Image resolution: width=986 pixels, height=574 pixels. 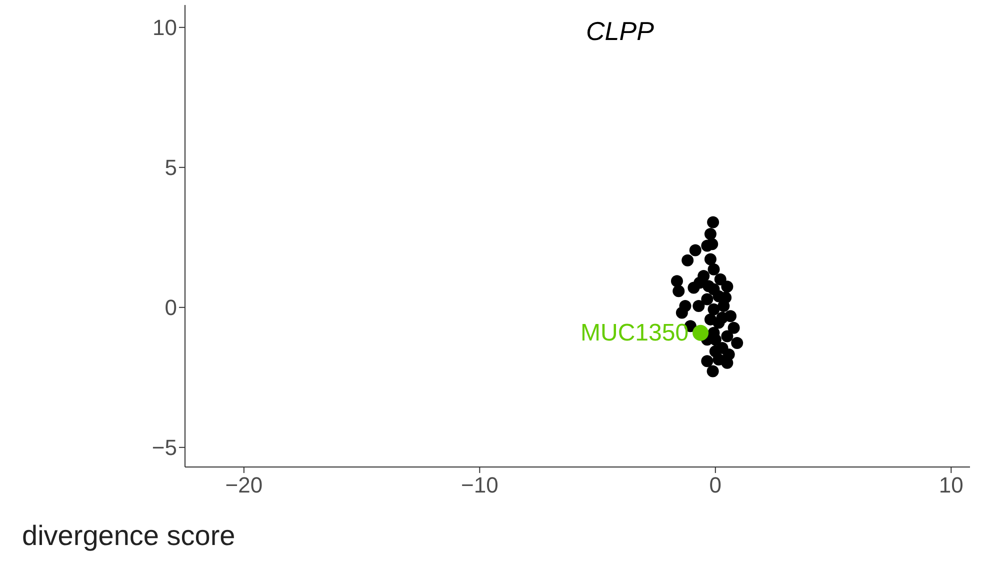 What do you see at coordinates (634, 332) in the screenshot?
I see `series-label: MUC1350` at bounding box center [634, 332].